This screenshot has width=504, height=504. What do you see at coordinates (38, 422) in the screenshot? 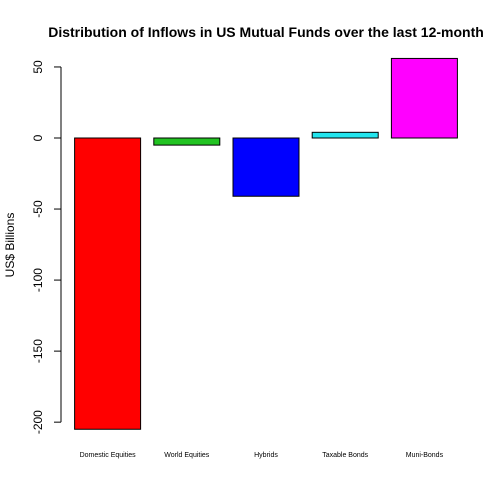
I see `y-tick-label: -200` at bounding box center [38, 422].